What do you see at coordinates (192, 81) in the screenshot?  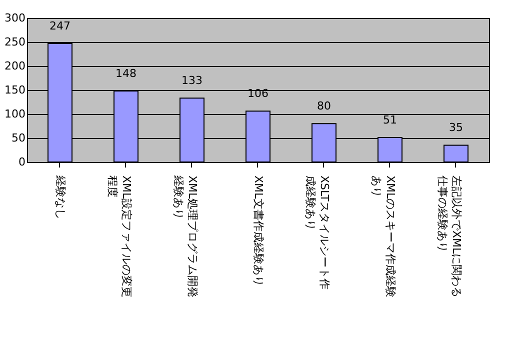 I see `data-label: 133` at bounding box center [192, 81].